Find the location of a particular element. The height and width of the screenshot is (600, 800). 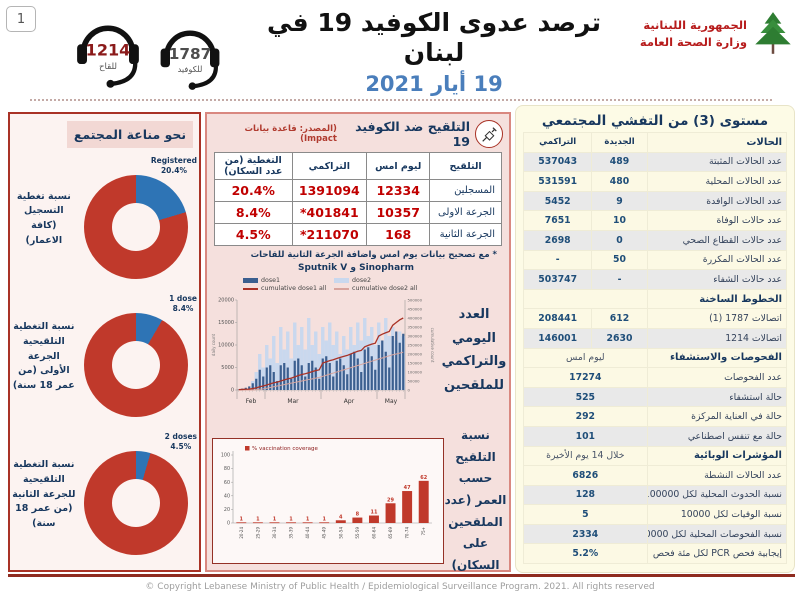

ministry-logo: الجمهورية اللبنانية وزارة الصحة العامة is located at coordinates (717, 34).